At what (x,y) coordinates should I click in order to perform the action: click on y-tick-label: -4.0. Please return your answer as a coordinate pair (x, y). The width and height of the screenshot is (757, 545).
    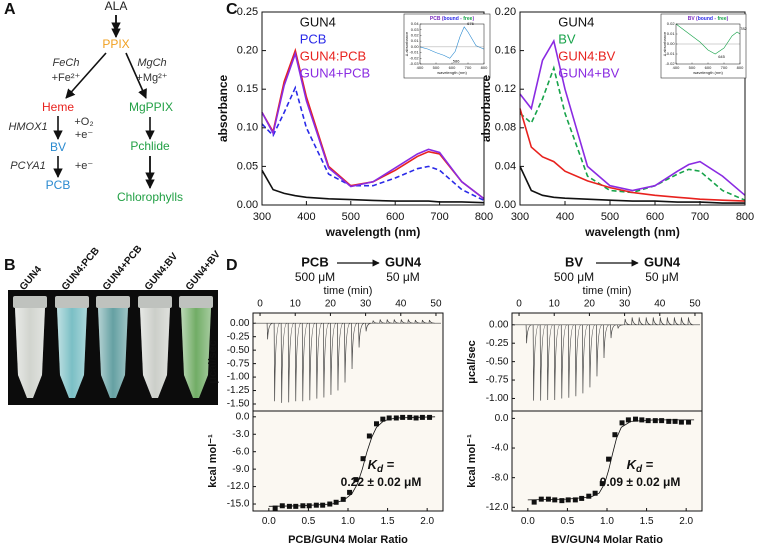
    Looking at the image, I should click on (500, 448).